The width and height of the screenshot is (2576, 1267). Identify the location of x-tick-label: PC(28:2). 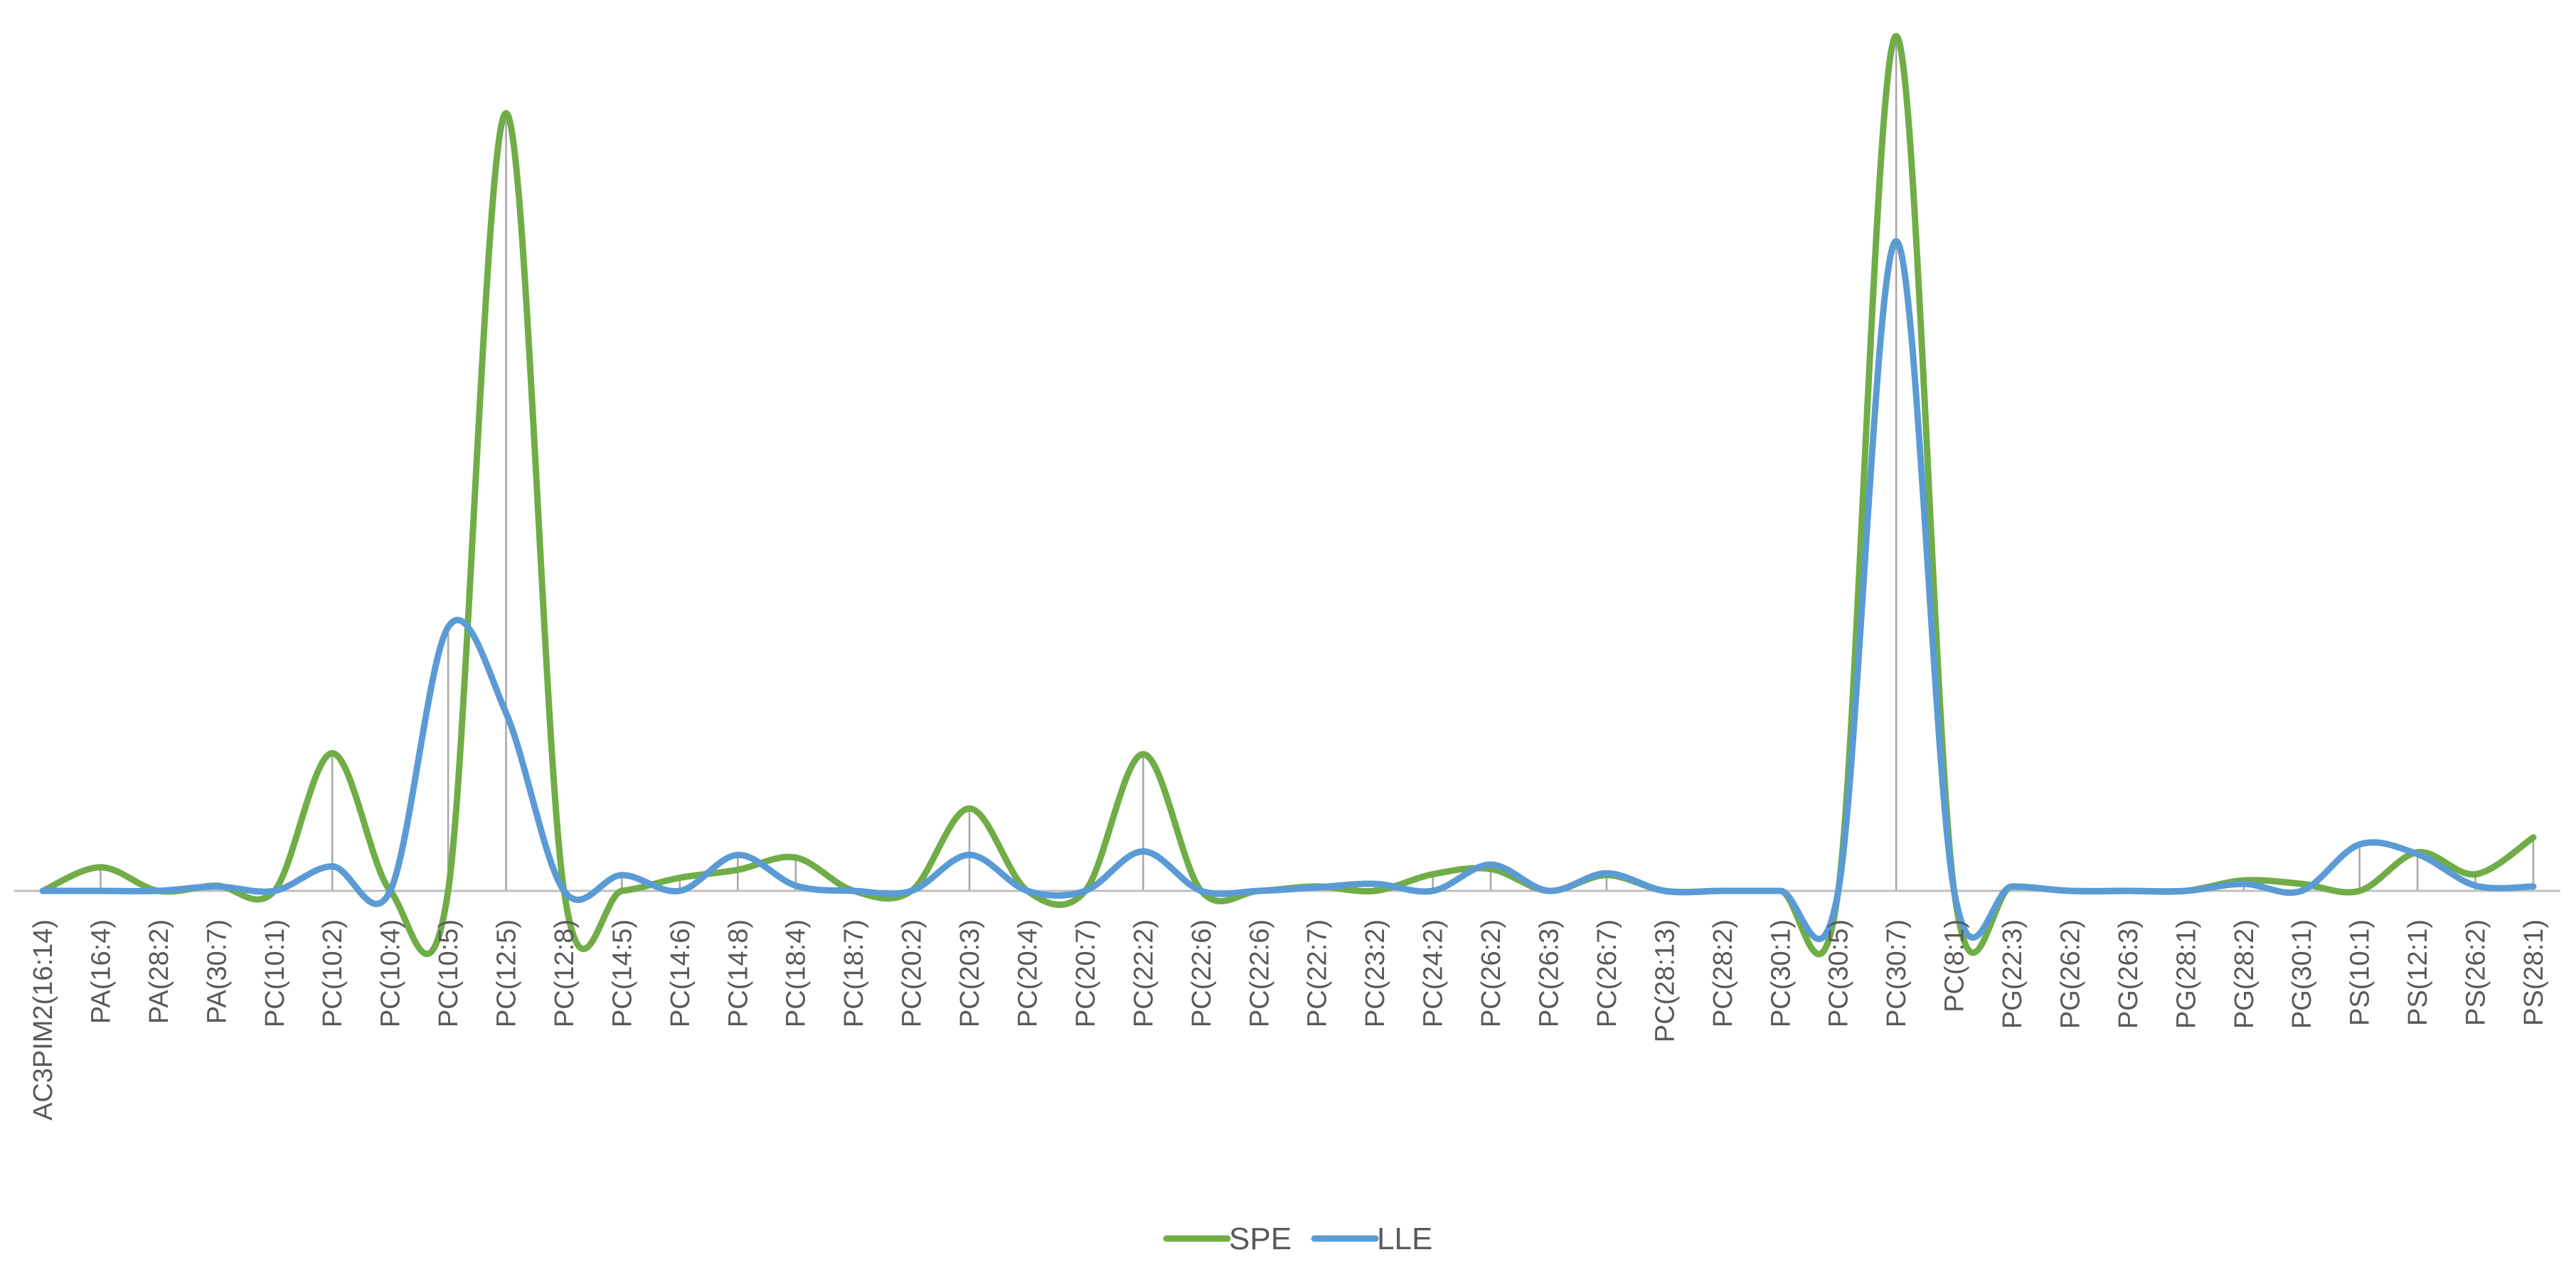
(1723, 973).